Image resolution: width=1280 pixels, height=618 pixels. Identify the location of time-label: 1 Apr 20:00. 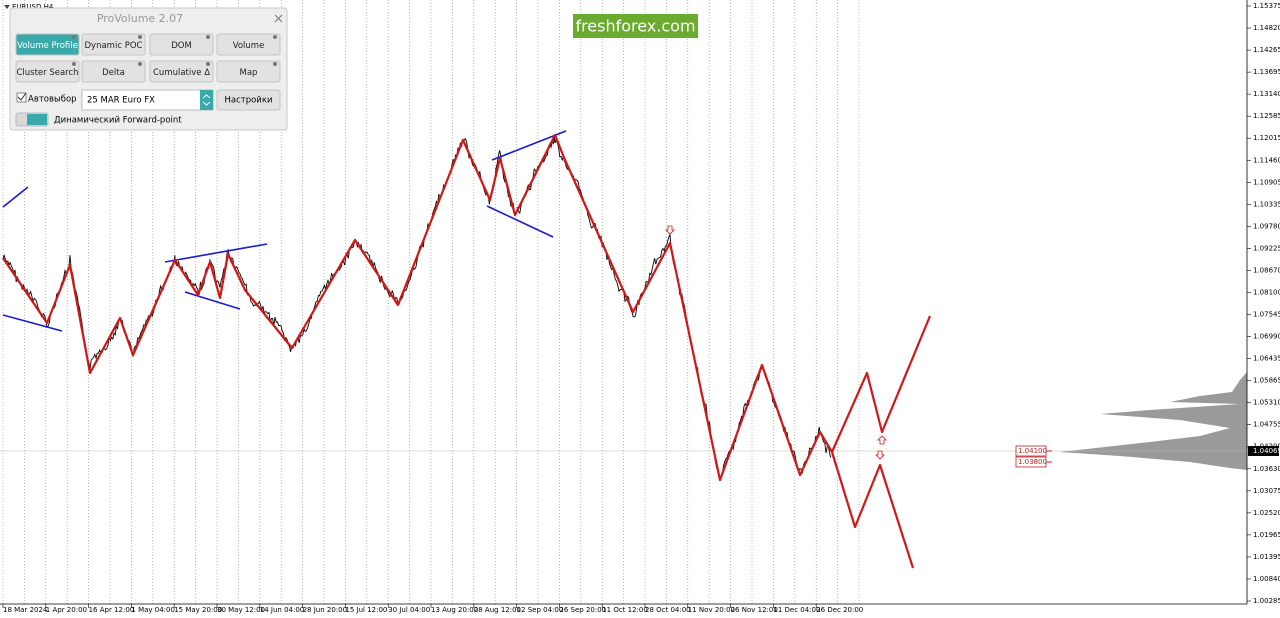
(66, 610).